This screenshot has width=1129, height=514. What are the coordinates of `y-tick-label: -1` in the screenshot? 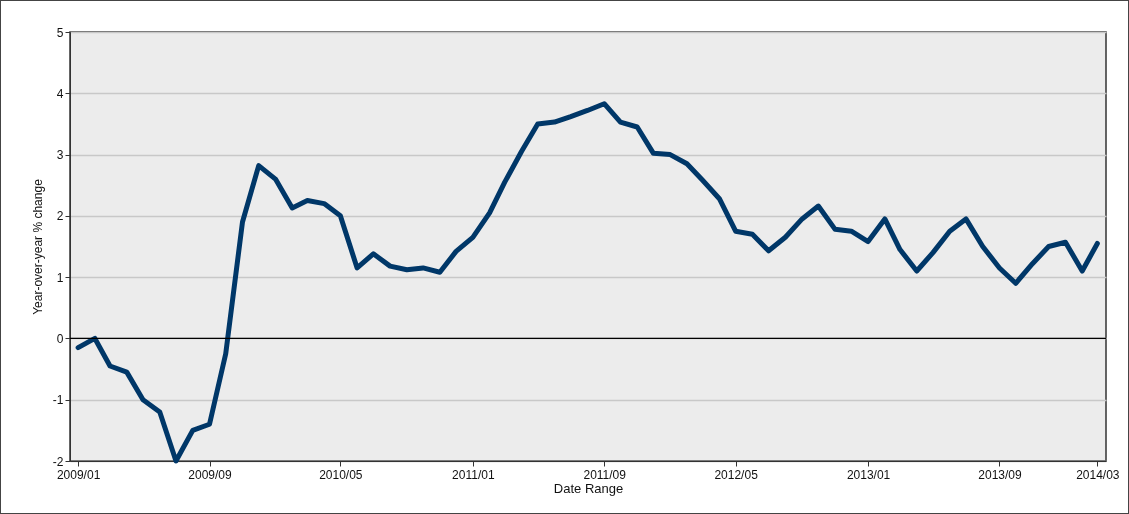 It's located at (58, 400).